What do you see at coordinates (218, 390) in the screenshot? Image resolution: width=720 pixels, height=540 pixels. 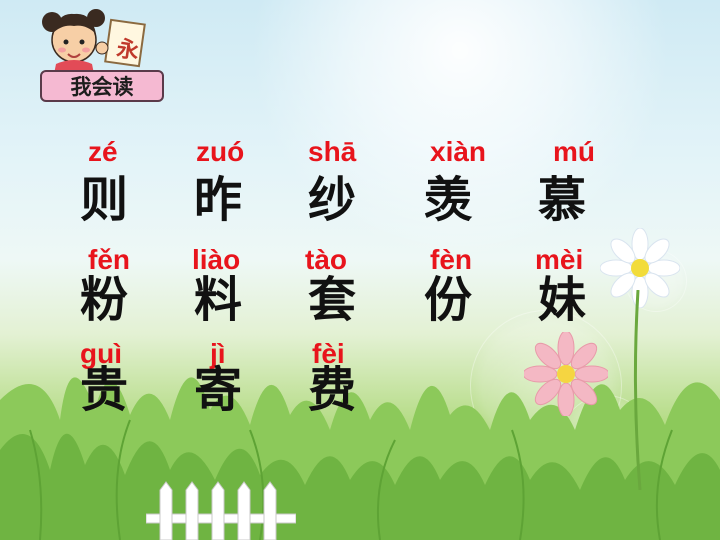 I see `hanzi-char: 寄` at bounding box center [218, 390].